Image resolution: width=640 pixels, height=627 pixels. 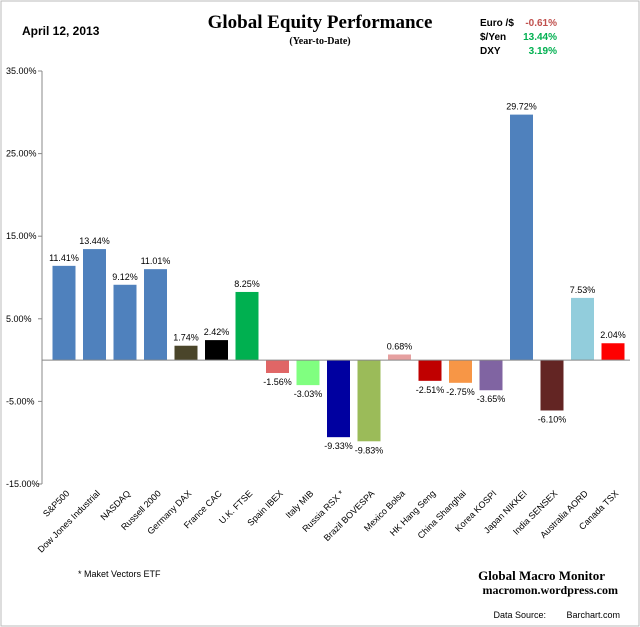 What do you see at coordinates (156, 261) in the screenshot?
I see `data-label: 11.01%` at bounding box center [156, 261].